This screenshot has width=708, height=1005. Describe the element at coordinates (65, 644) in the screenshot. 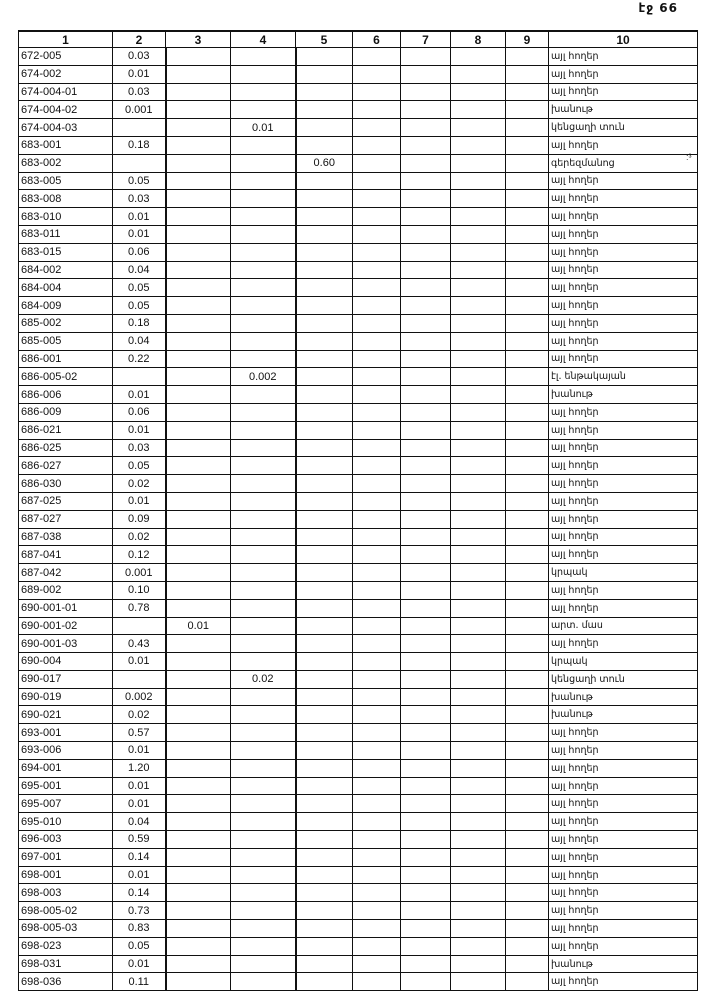

I see `cell-col-1: 690-001-03` at that location.